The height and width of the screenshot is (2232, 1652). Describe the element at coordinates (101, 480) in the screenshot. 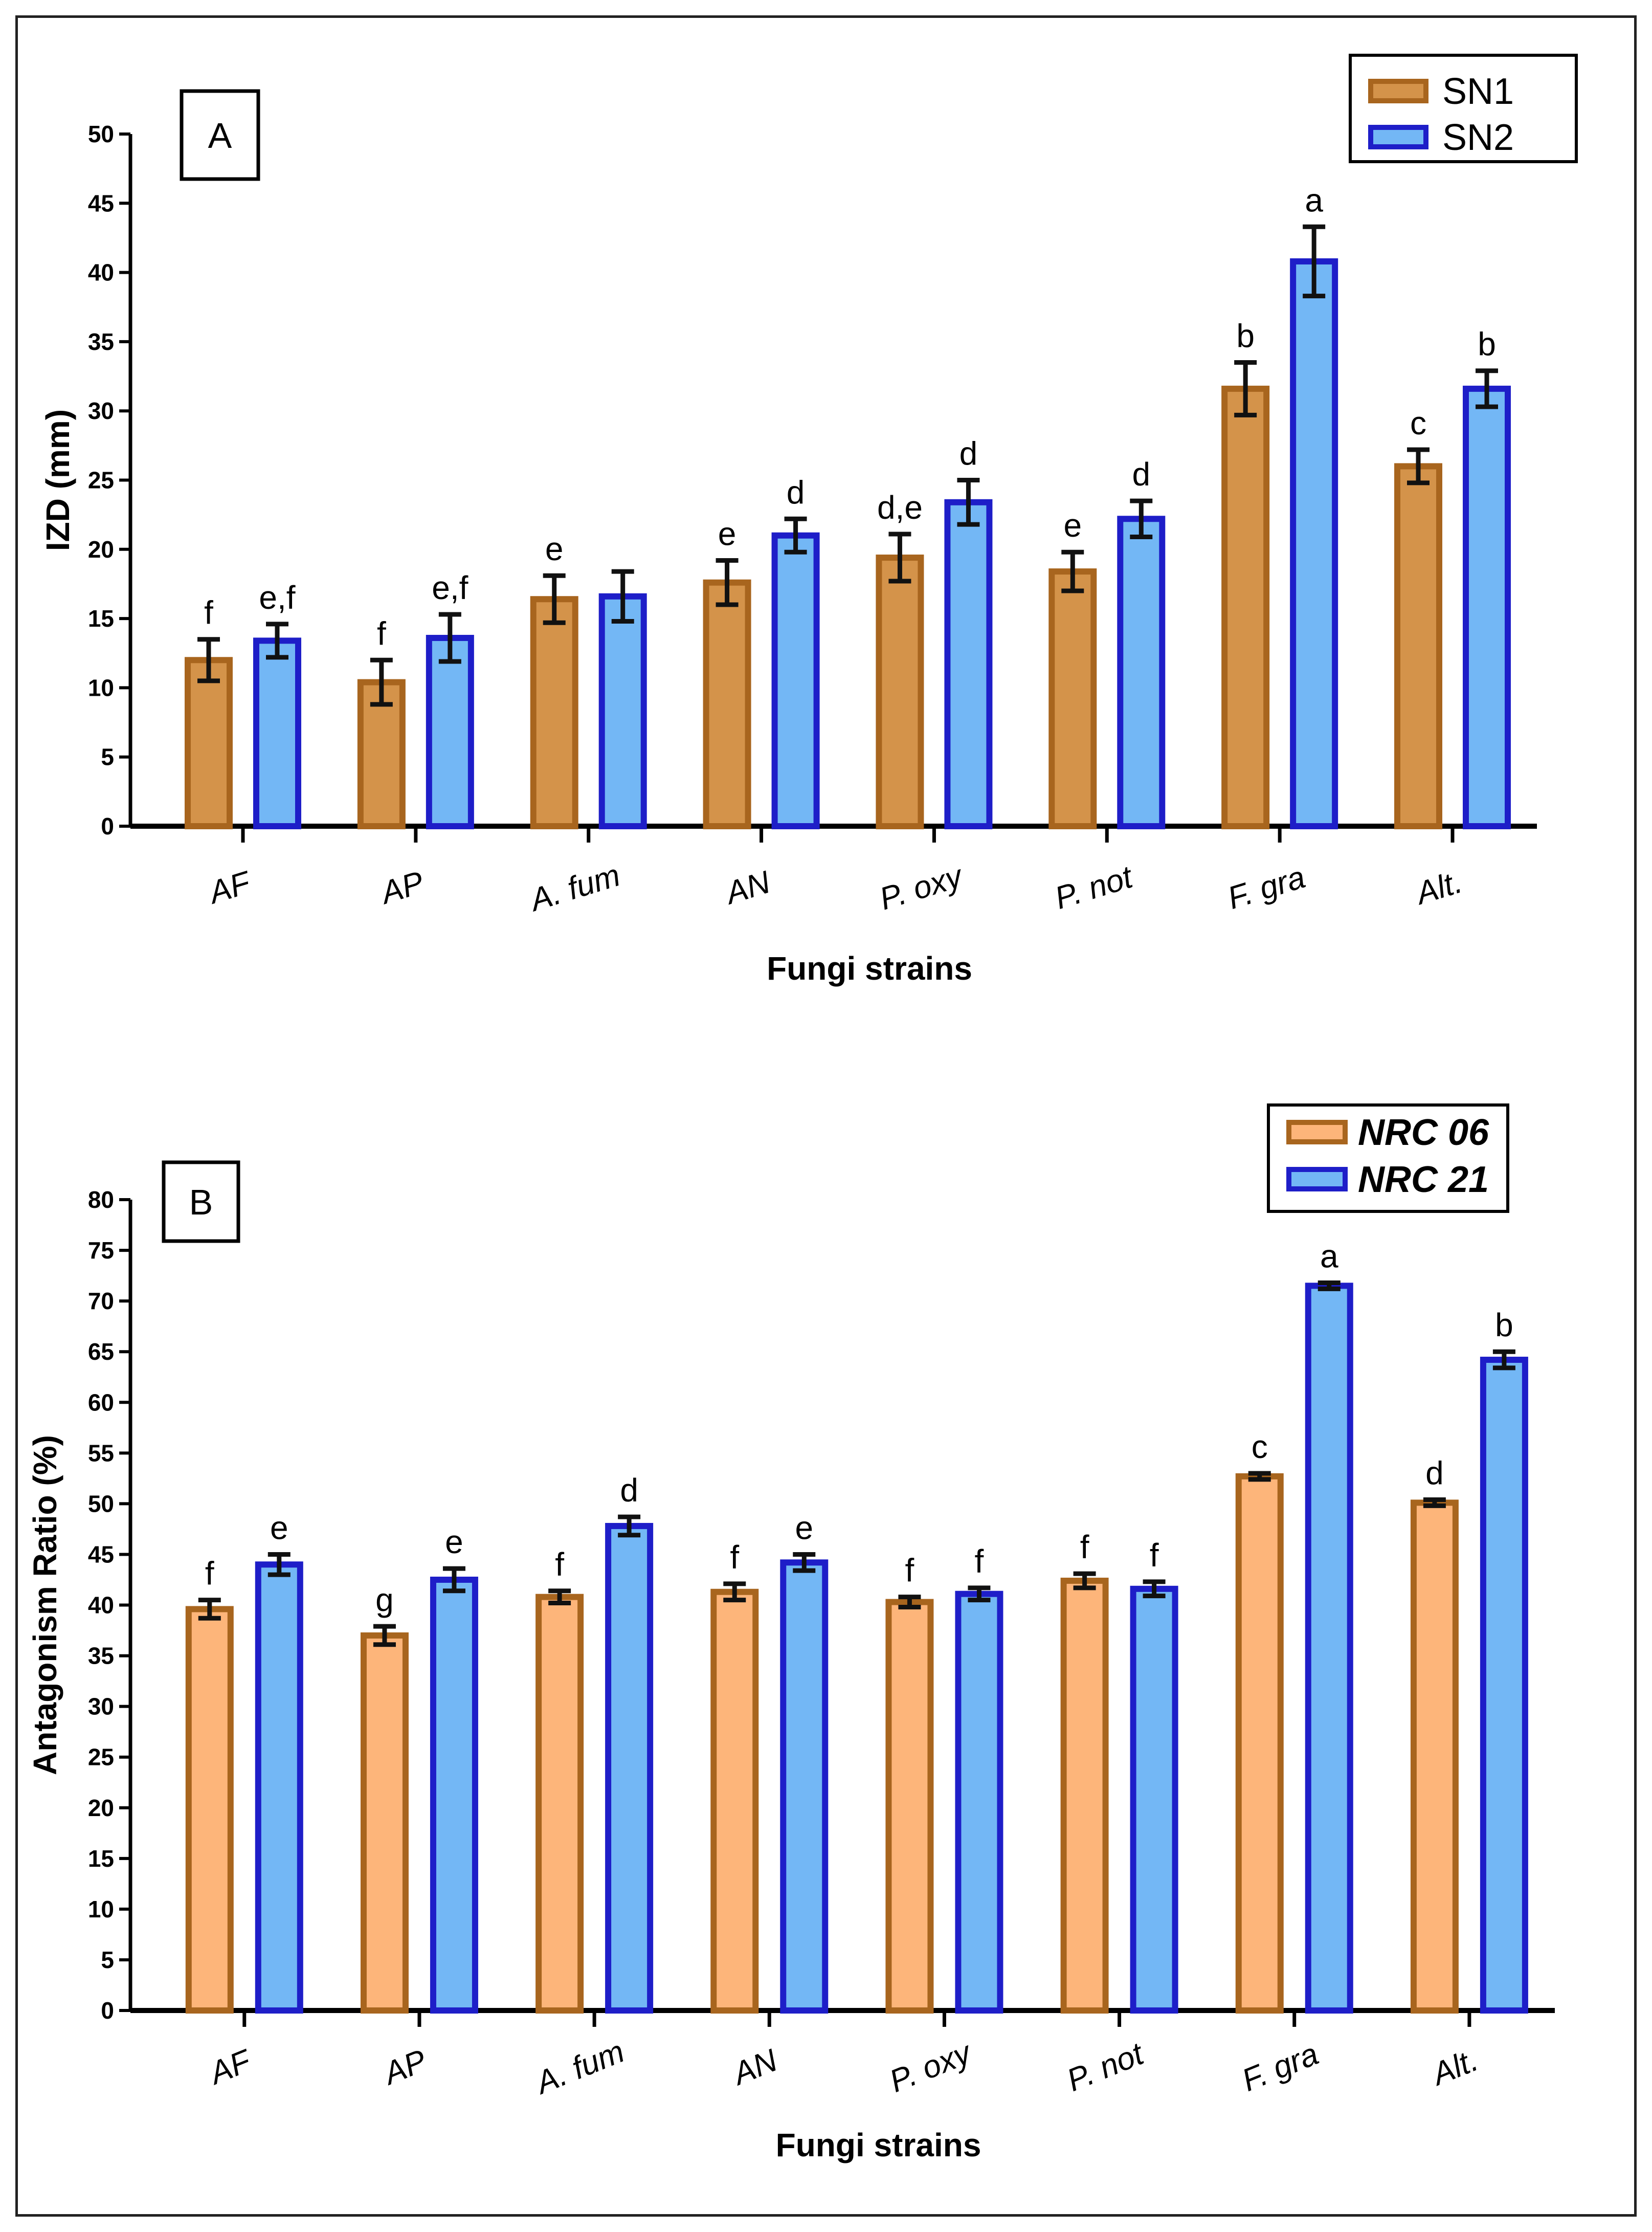

I see `y-tick-label: 25` at that location.